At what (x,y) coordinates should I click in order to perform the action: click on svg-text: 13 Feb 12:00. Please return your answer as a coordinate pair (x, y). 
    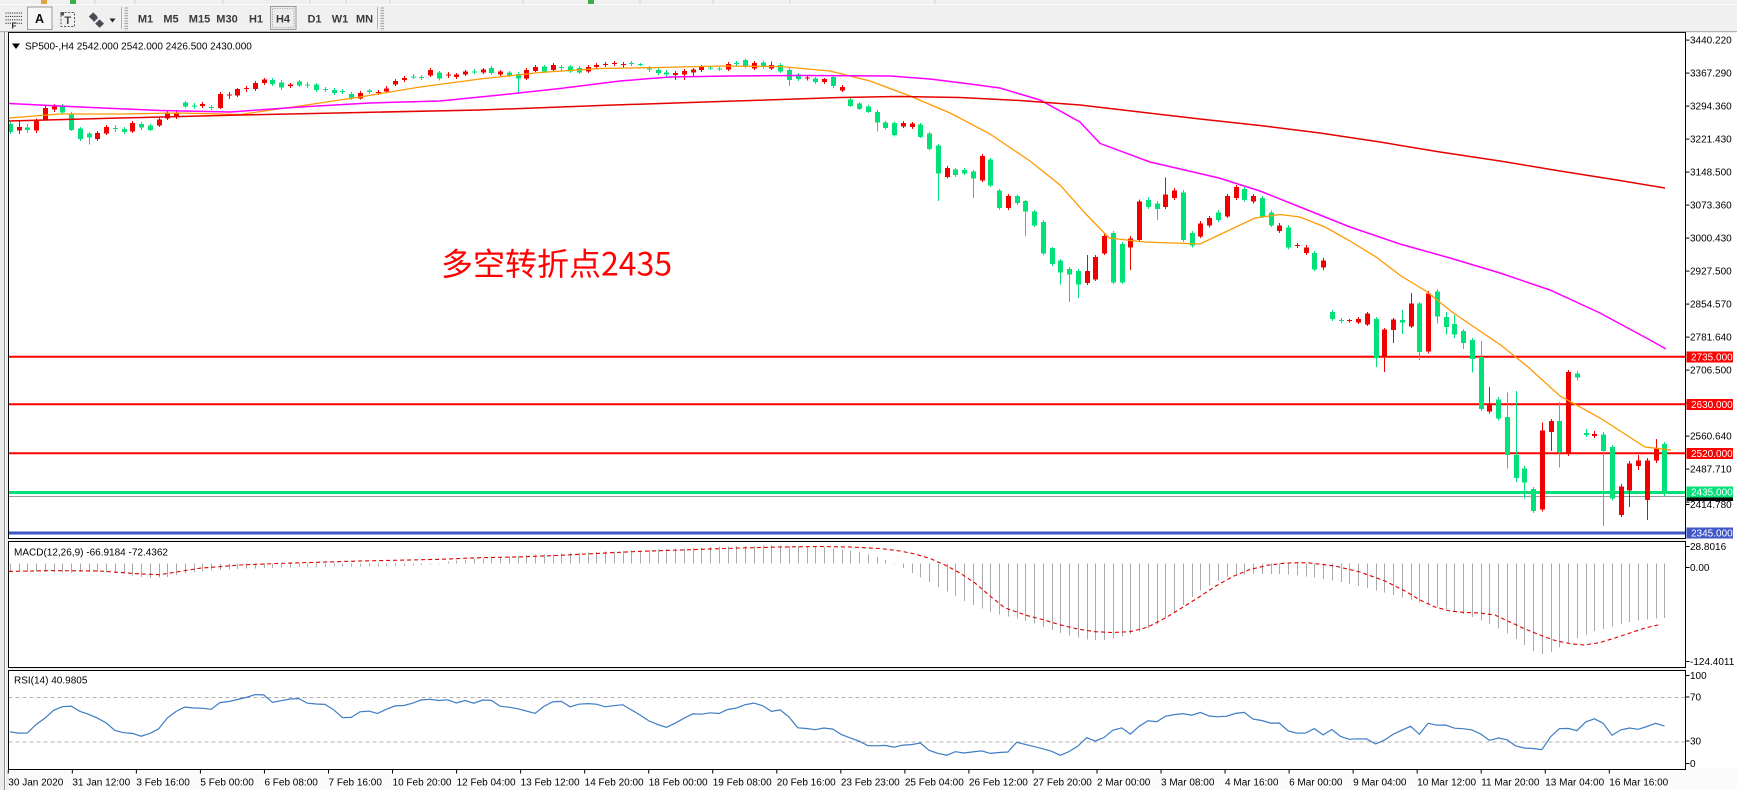
    Looking at the image, I should click on (550, 783).